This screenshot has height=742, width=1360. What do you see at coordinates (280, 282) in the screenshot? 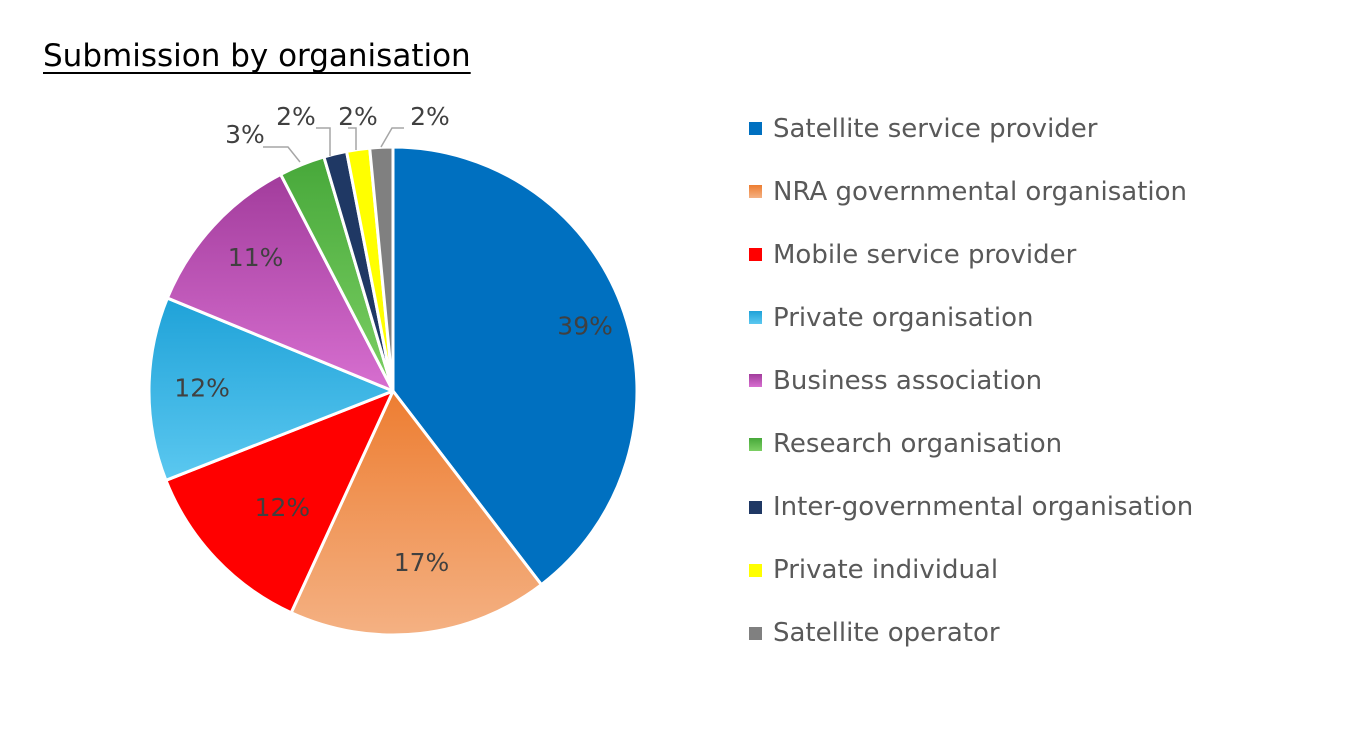
I see `pie-slice-business-association` at bounding box center [280, 282].